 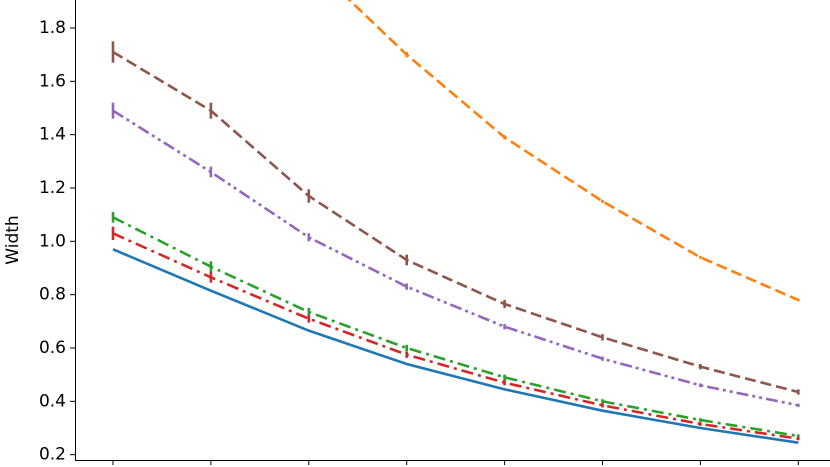 I want to click on y-tick-label: 0.6, so click(x=52, y=348).